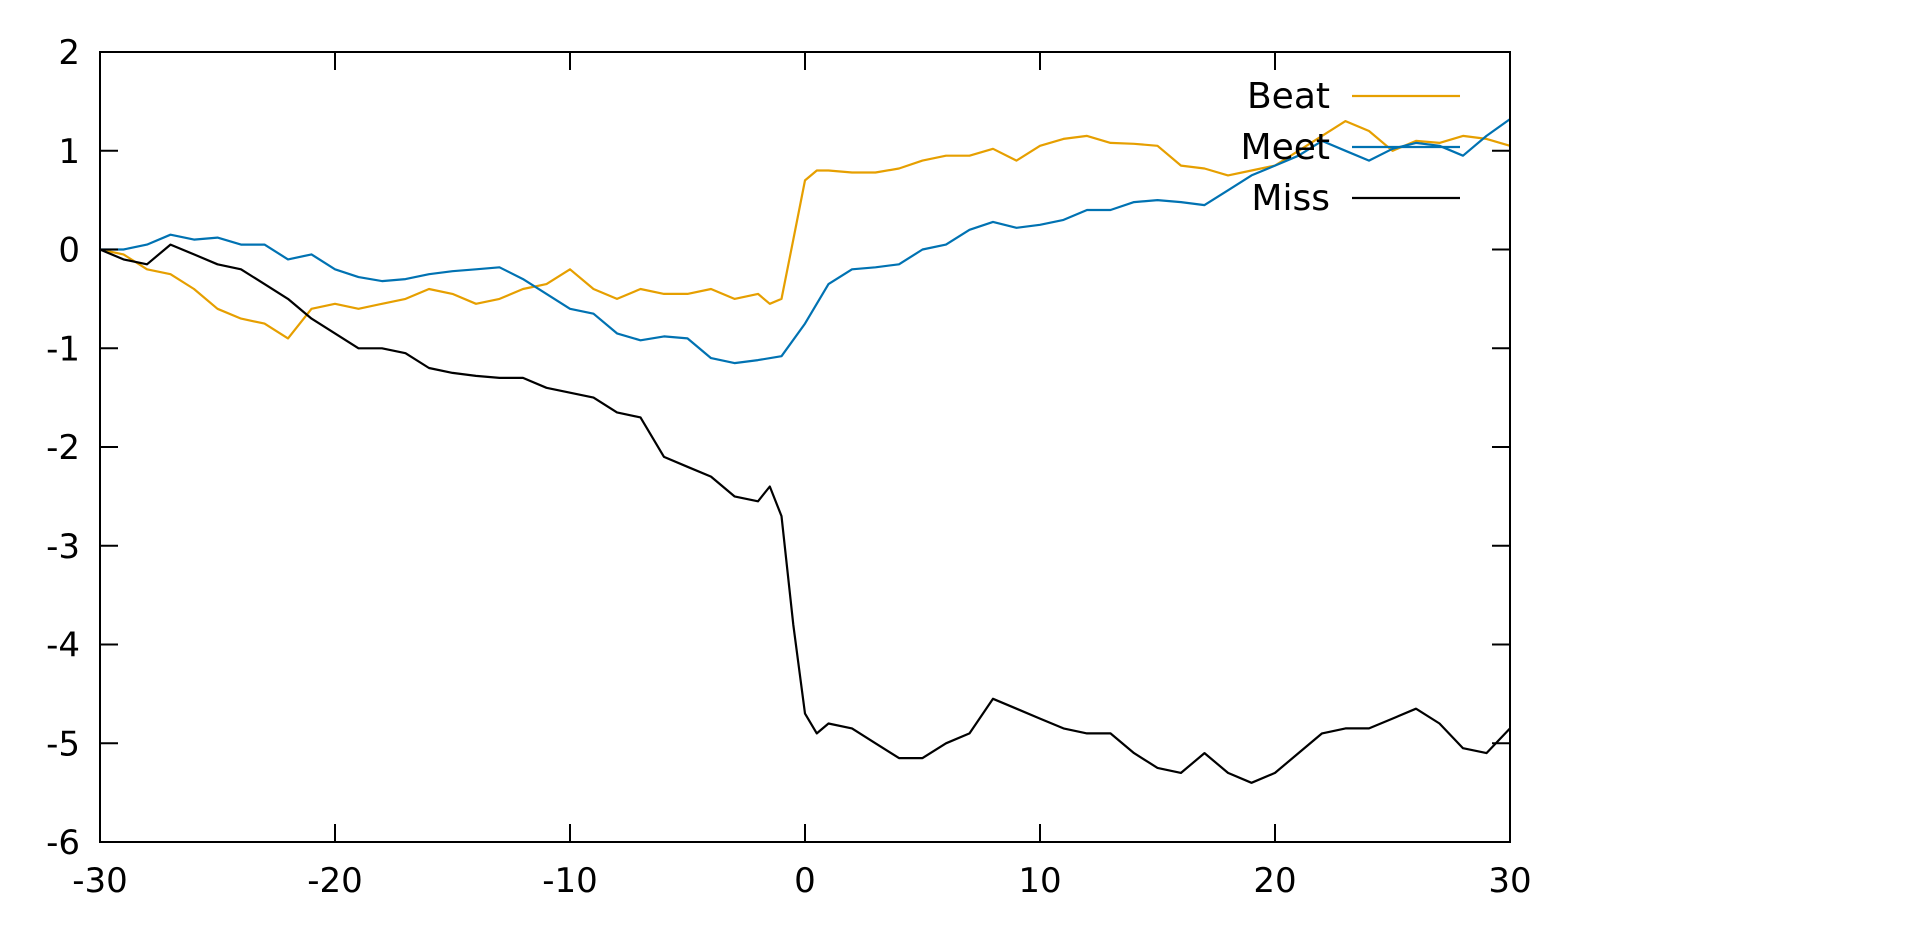  What do you see at coordinates (100, 881) in the screenshot?
I see `x-tick-label: -30` at bounding box center [100, 881].